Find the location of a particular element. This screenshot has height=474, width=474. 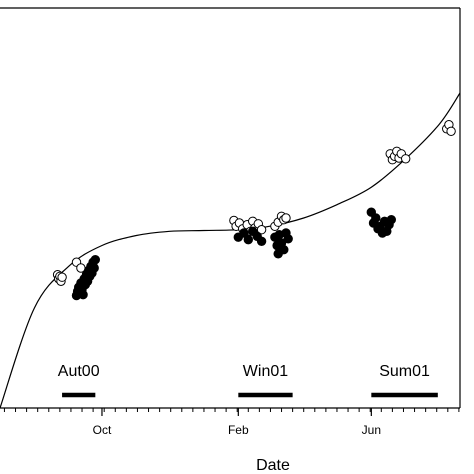

season-bar-label: Sum01 is located at coordinates (404, 371).